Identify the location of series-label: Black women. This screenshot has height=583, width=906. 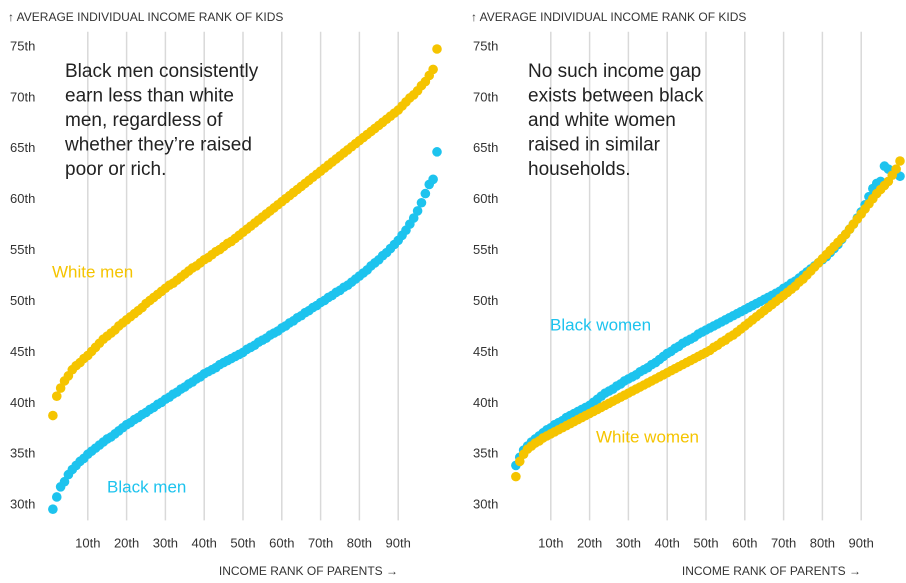
(600, 324).